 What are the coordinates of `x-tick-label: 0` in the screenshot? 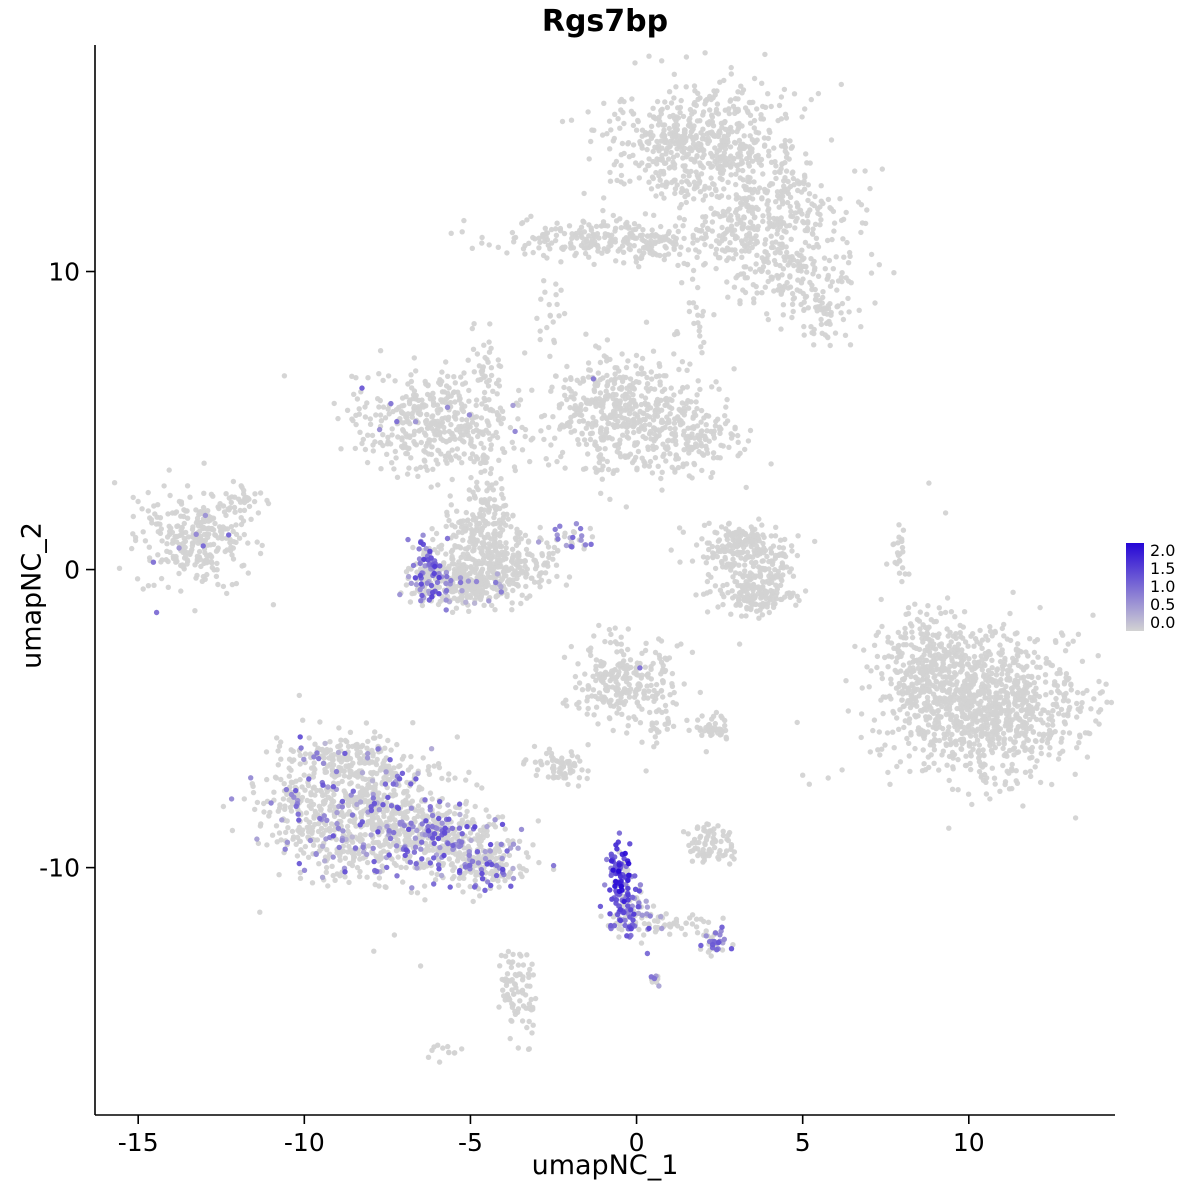 It's located at (637, 1142).